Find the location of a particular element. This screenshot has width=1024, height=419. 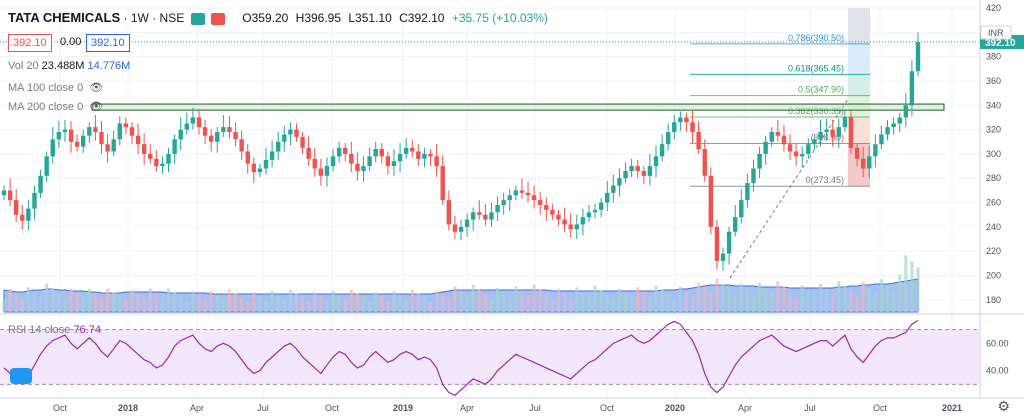

buy-price-box: 392.10 is located at coordinates (108, 43).